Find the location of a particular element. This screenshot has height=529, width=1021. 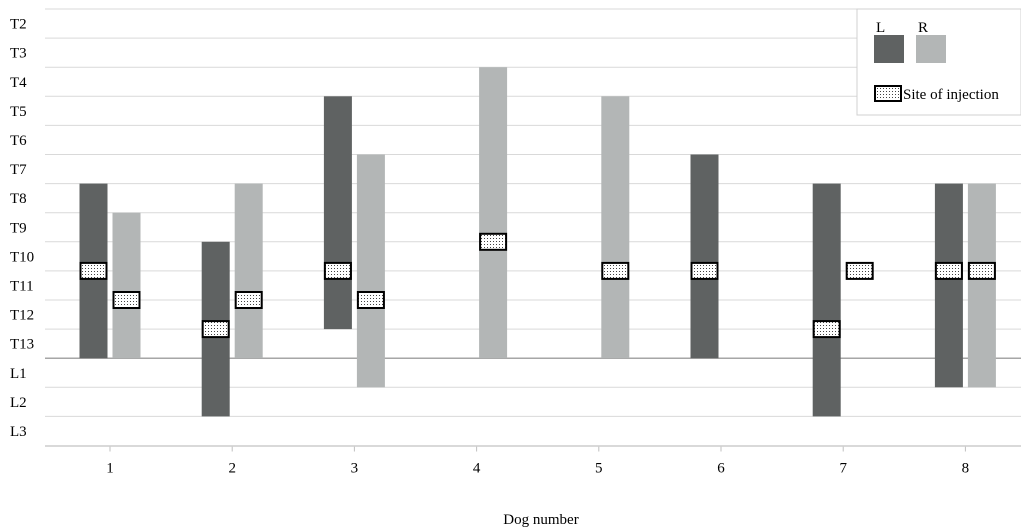

legend-marker-injection is located at coordinates (888, 93).